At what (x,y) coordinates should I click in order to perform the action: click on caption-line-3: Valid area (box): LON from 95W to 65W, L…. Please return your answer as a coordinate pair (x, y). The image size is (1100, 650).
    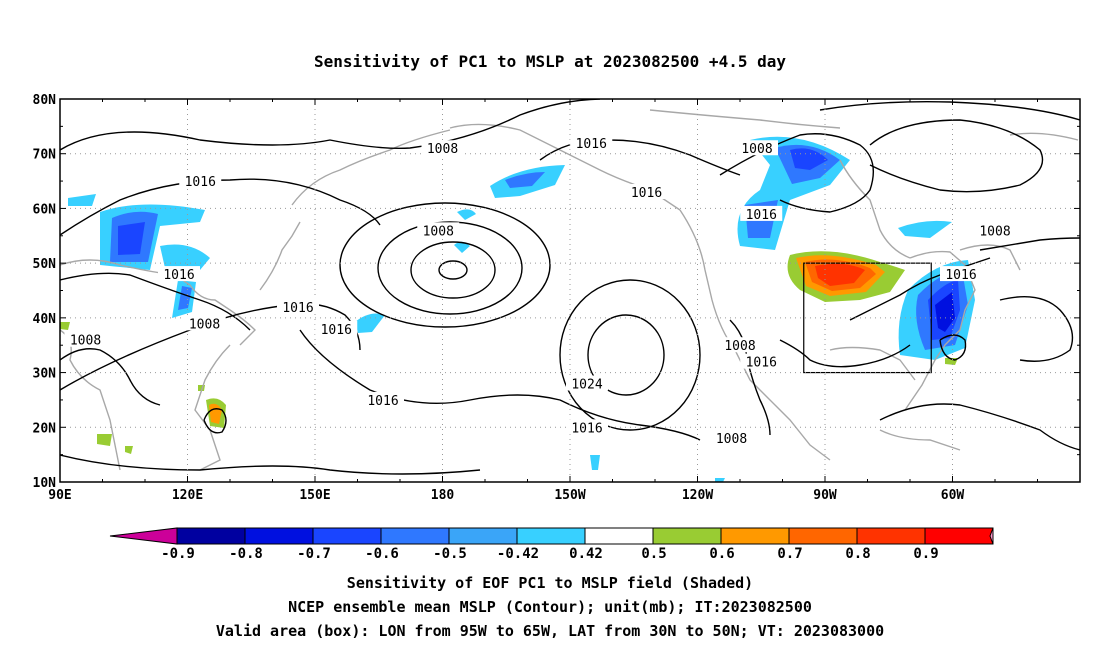
    Looking at the image, I should click on (550, 631).